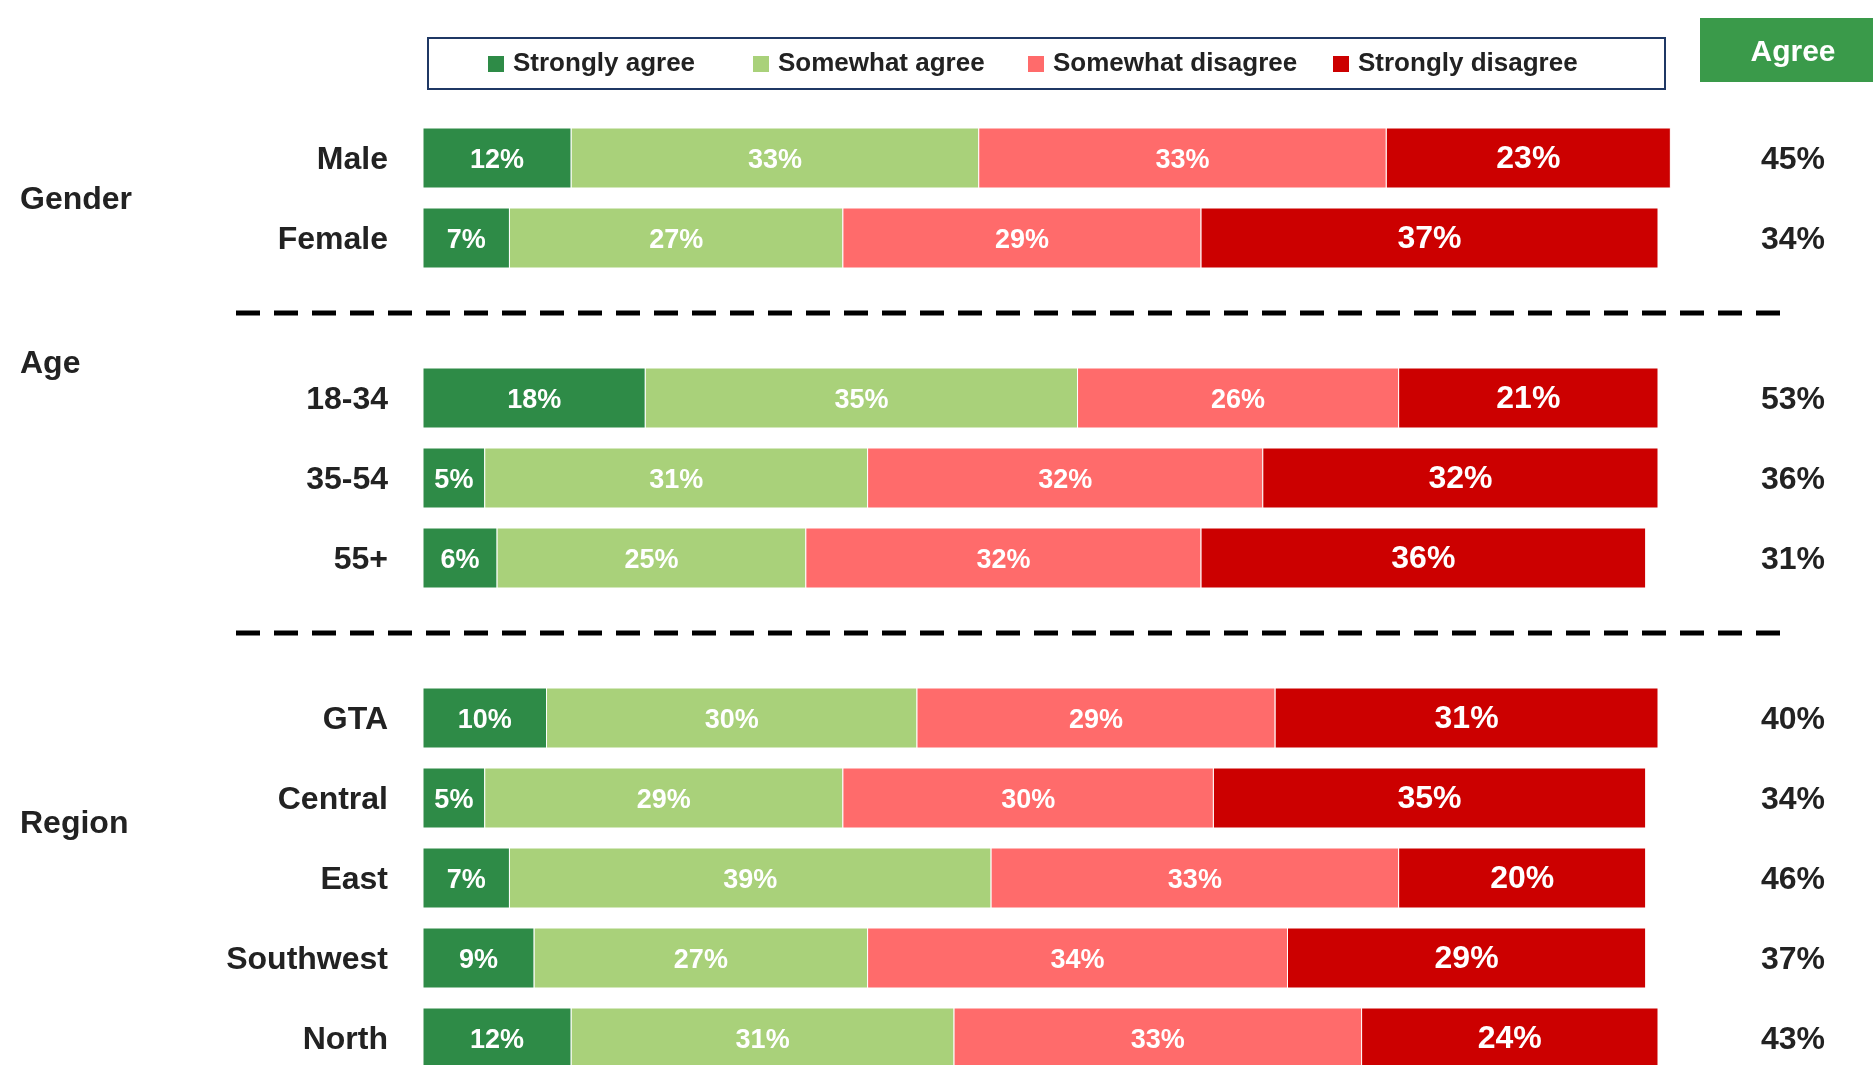  I want to click on legend-label: Strongly agree, so click(604, 62).